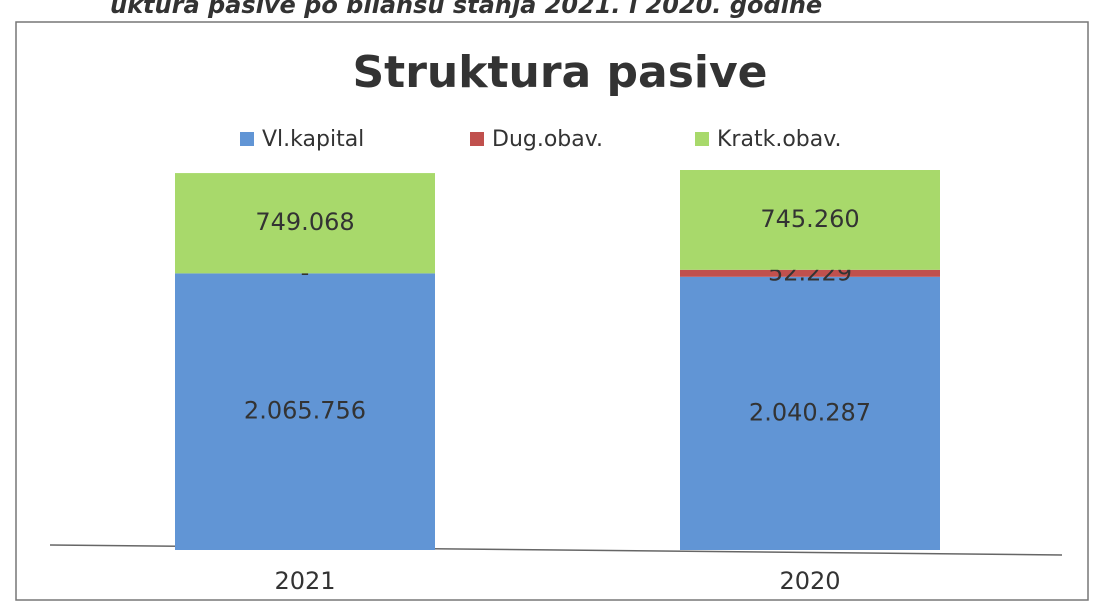  Describe the element at coordinates (559, 72) in the screenshot. I see `chart-title: Struktura pasive` at that location.